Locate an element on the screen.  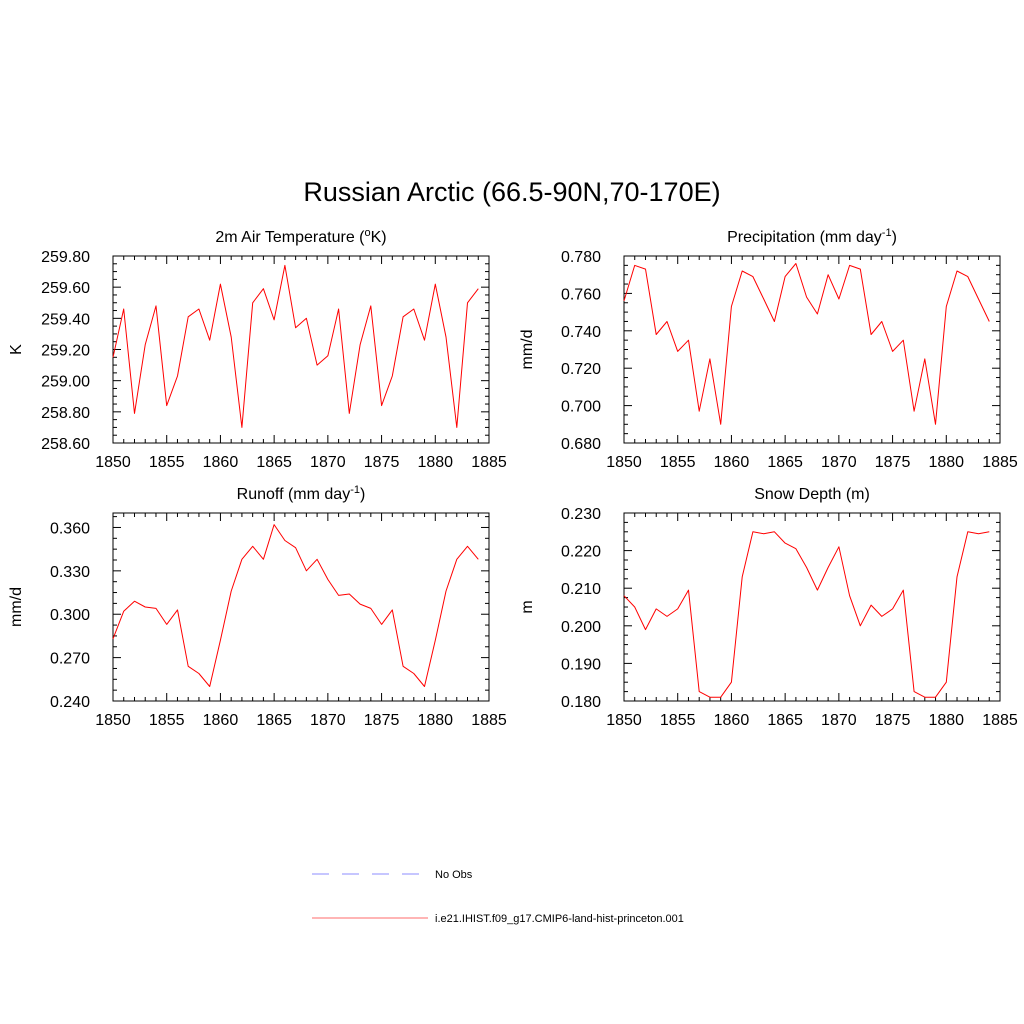
y-tick-label: 0.210 is located at coordinates (581, 589).